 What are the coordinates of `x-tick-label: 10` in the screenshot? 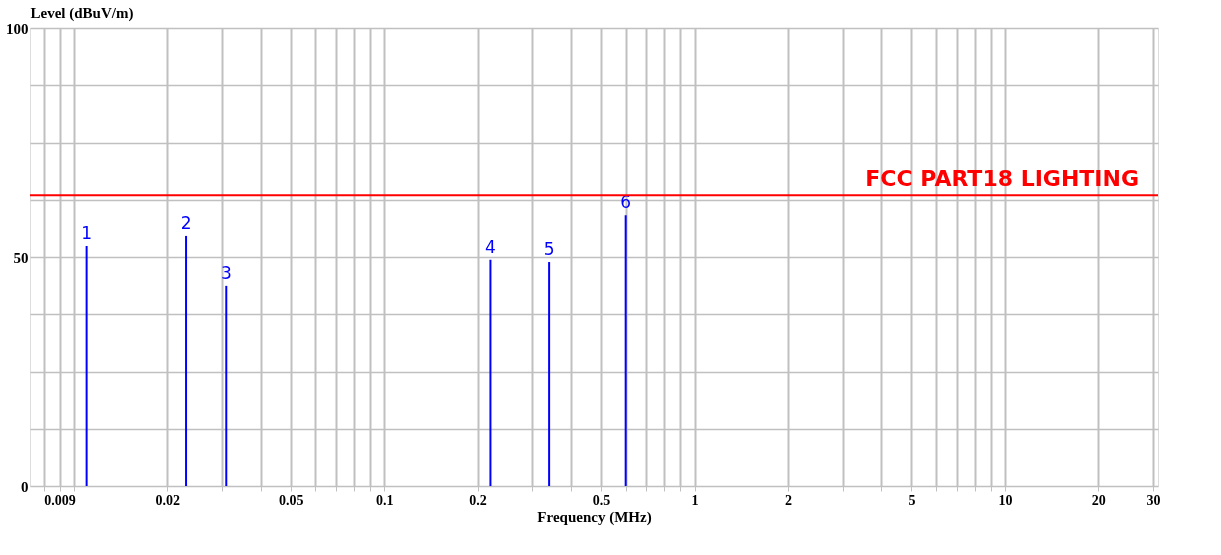 It's located at (1005, 500).